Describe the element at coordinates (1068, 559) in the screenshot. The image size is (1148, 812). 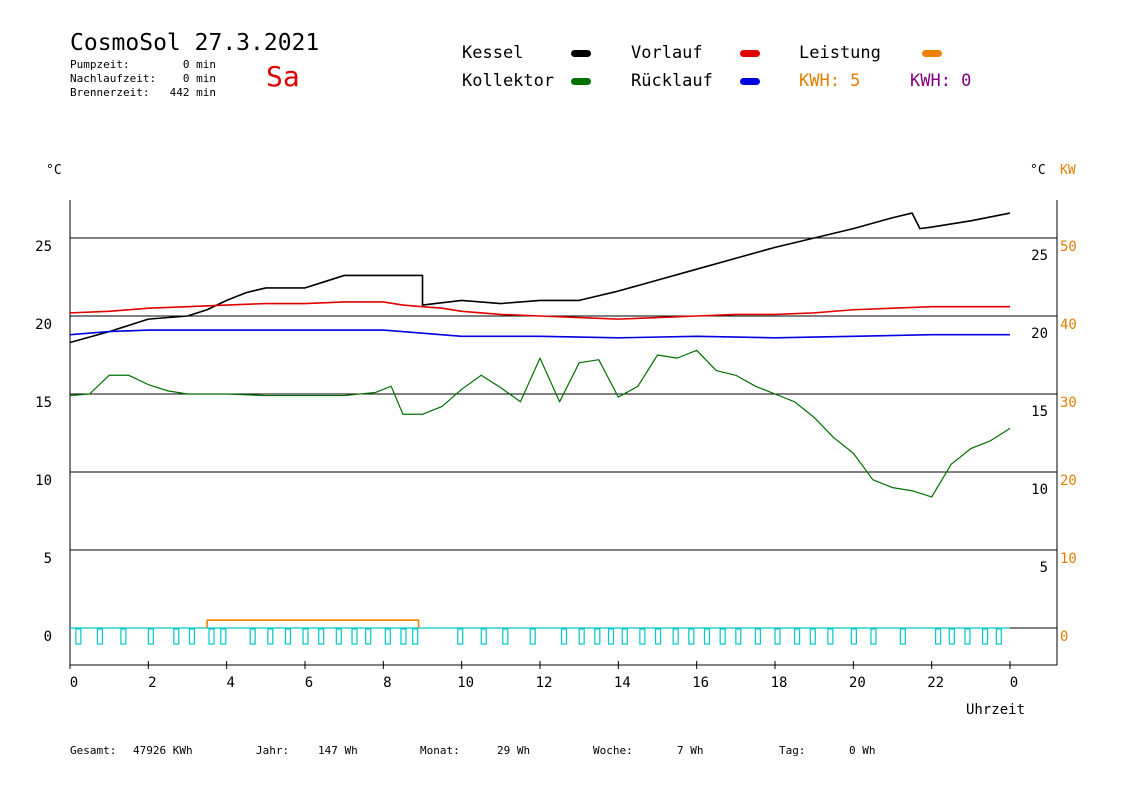
I see `y-tick-right-kw-10: 10` at that location.